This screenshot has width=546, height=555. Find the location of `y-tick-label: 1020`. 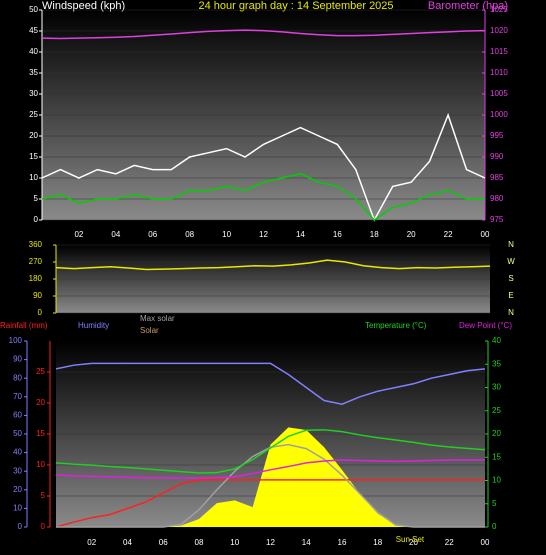

y-tick-label: 1020 is located at coordinates (499, 30).